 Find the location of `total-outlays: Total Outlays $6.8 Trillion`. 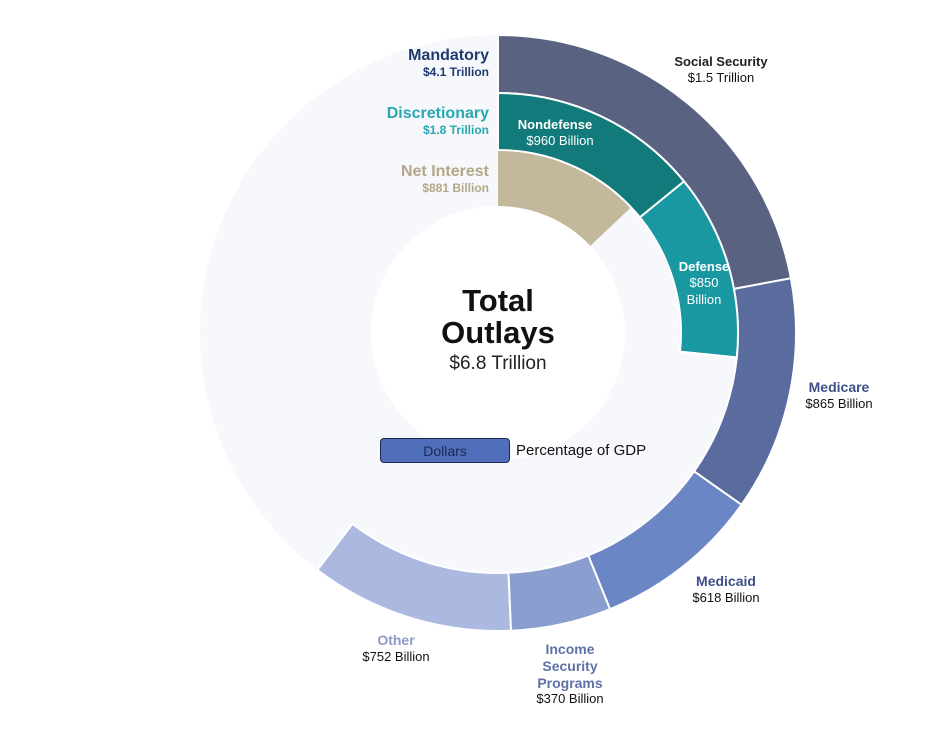

total-outlays: Total Outlays $6.8 Trillion is located at coordinates (498, 330).